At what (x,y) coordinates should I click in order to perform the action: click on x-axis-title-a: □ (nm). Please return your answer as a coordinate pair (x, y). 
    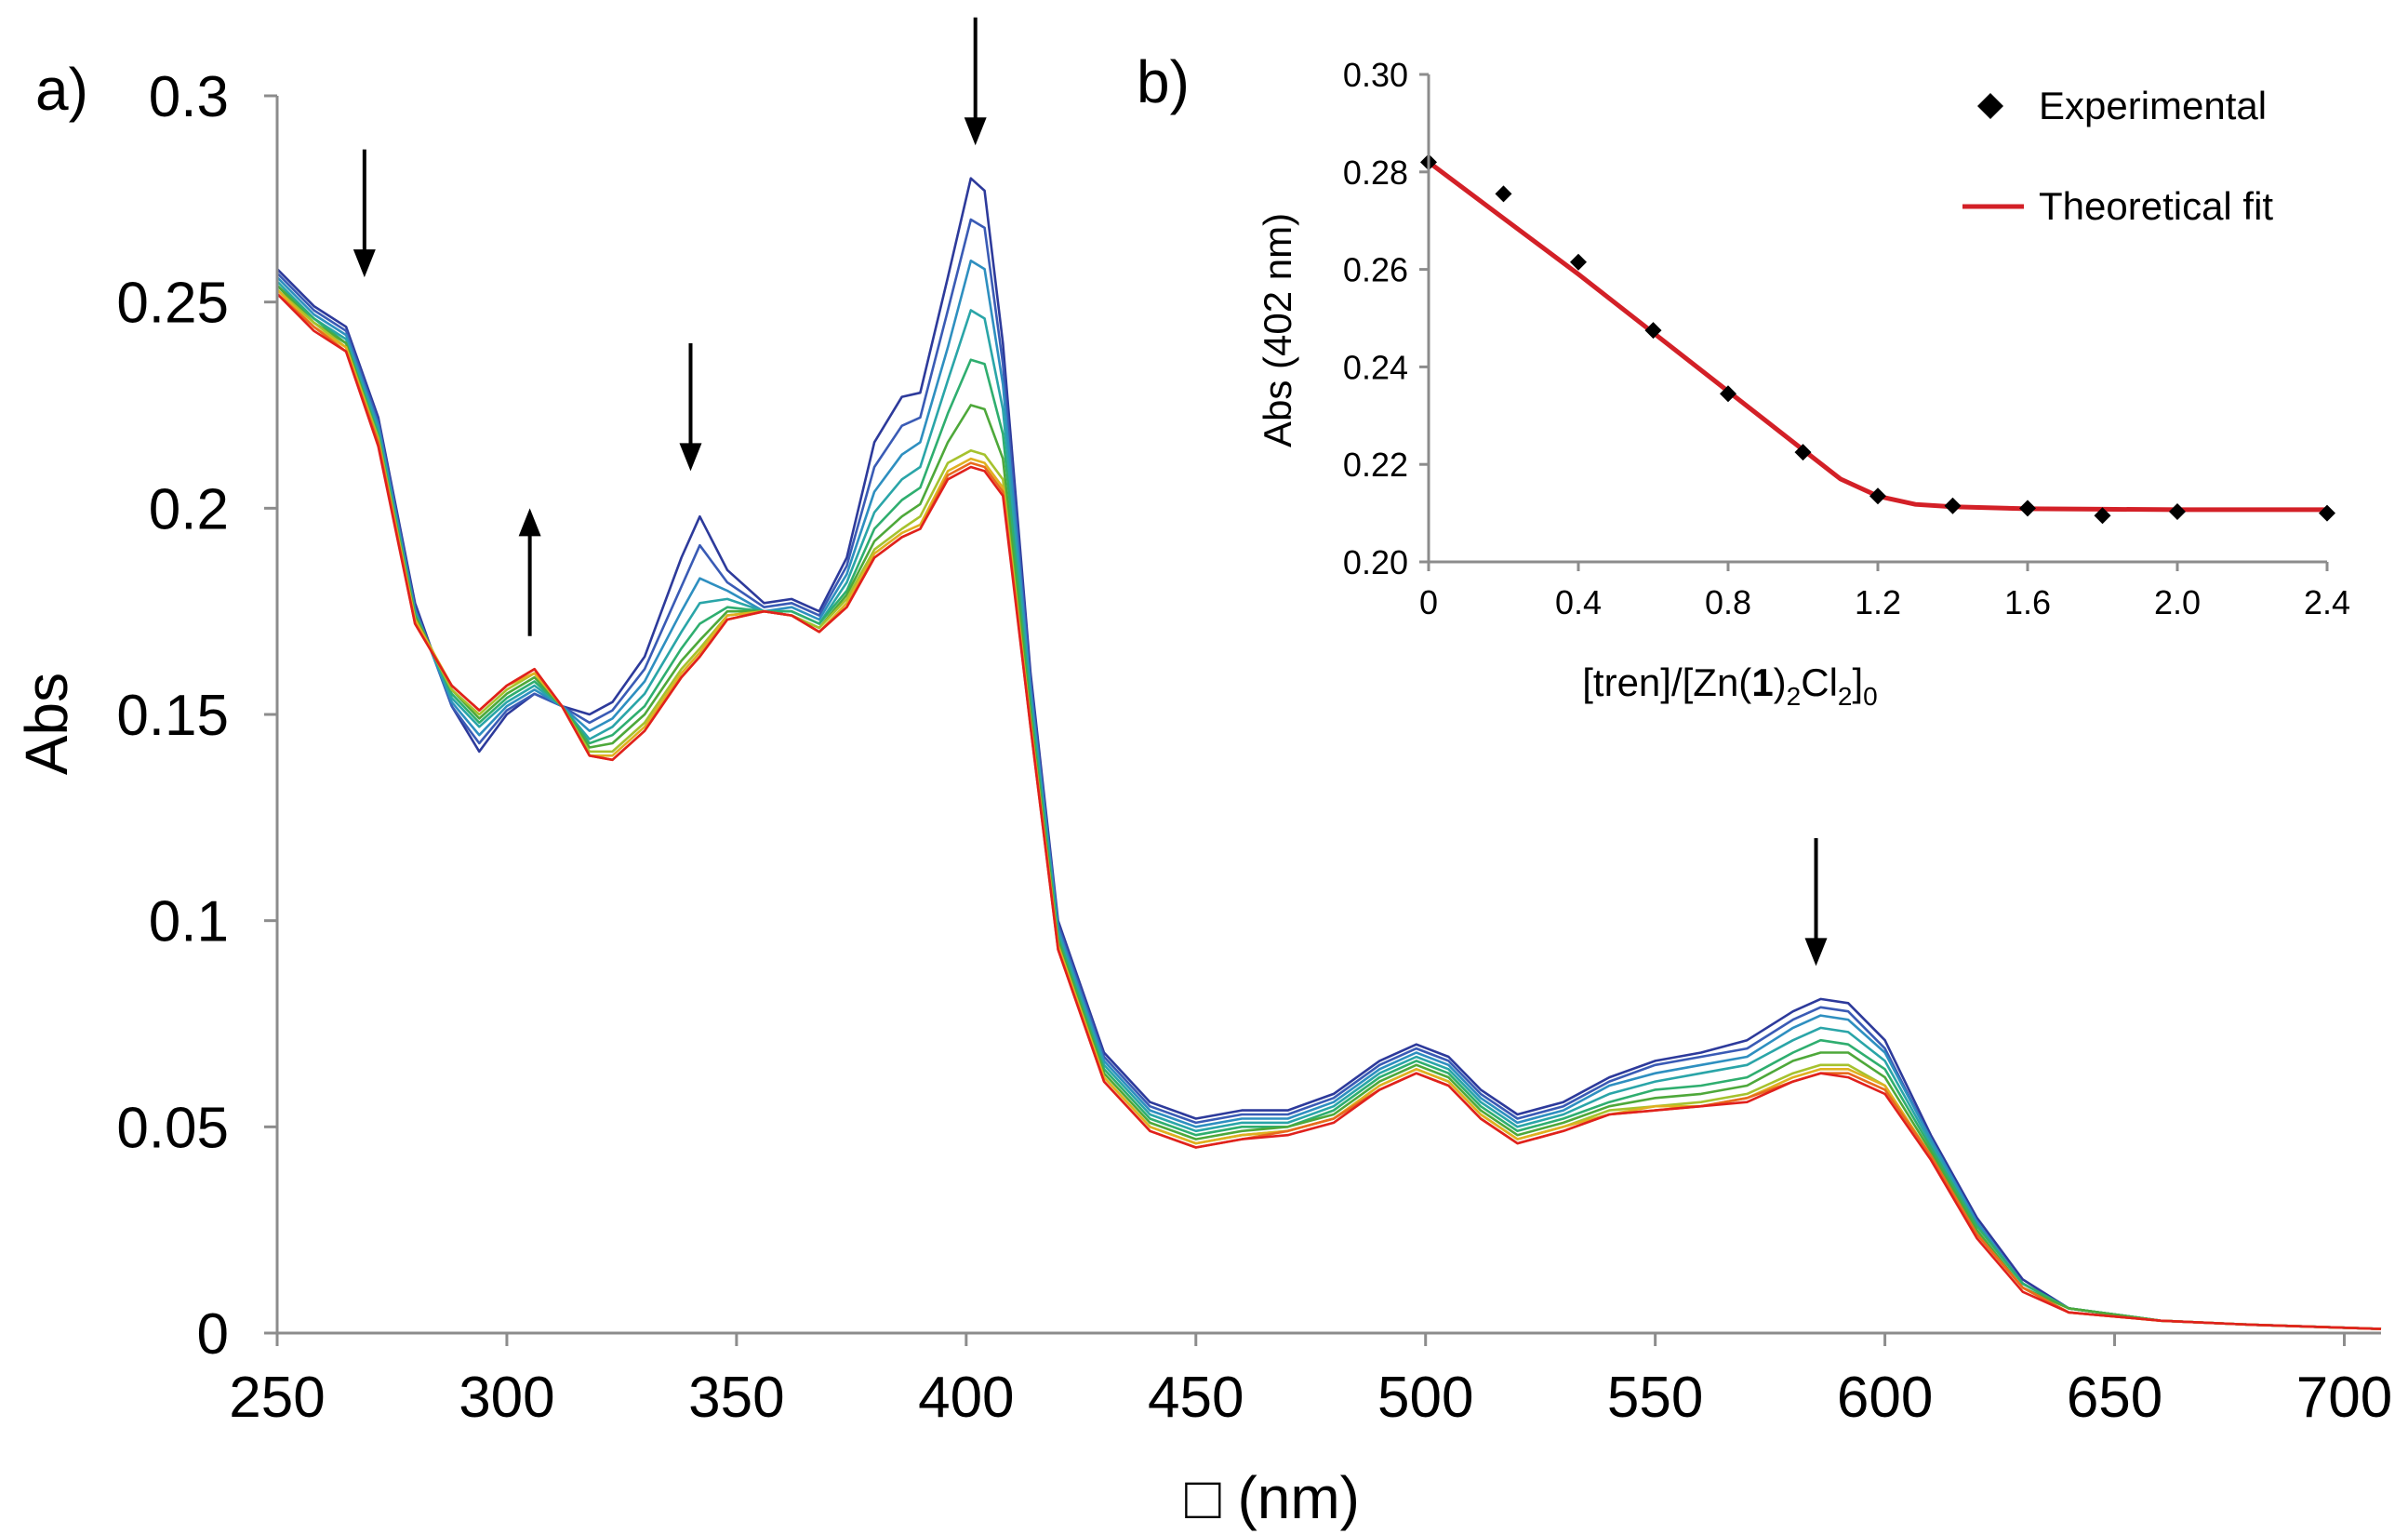
    Looking at the image, I should click on (1272, 1497).